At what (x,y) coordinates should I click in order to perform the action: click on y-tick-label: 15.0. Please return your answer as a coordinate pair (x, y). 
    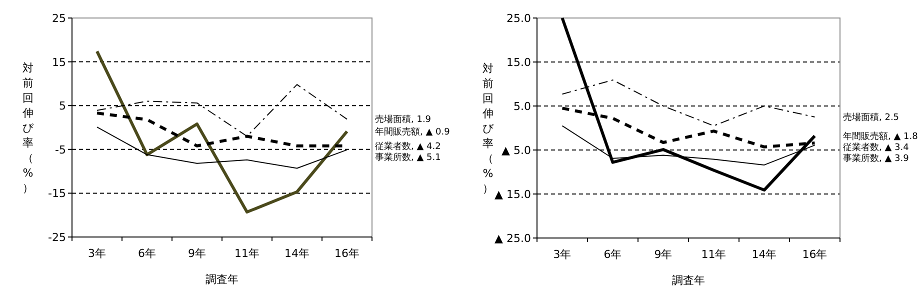
    Looking at the image, I should click on (518, 62).